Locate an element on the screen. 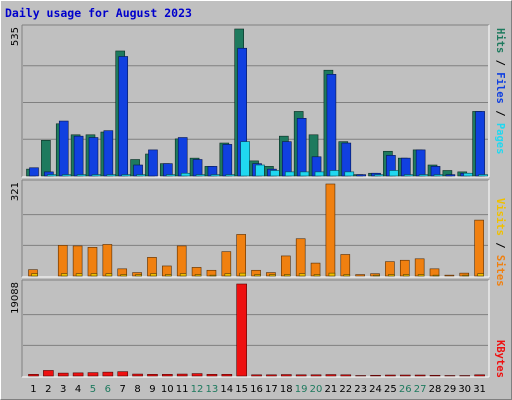 This screenshot has width=512, height=400. x-tick-label: 6 is located at coordinates (108, 389).